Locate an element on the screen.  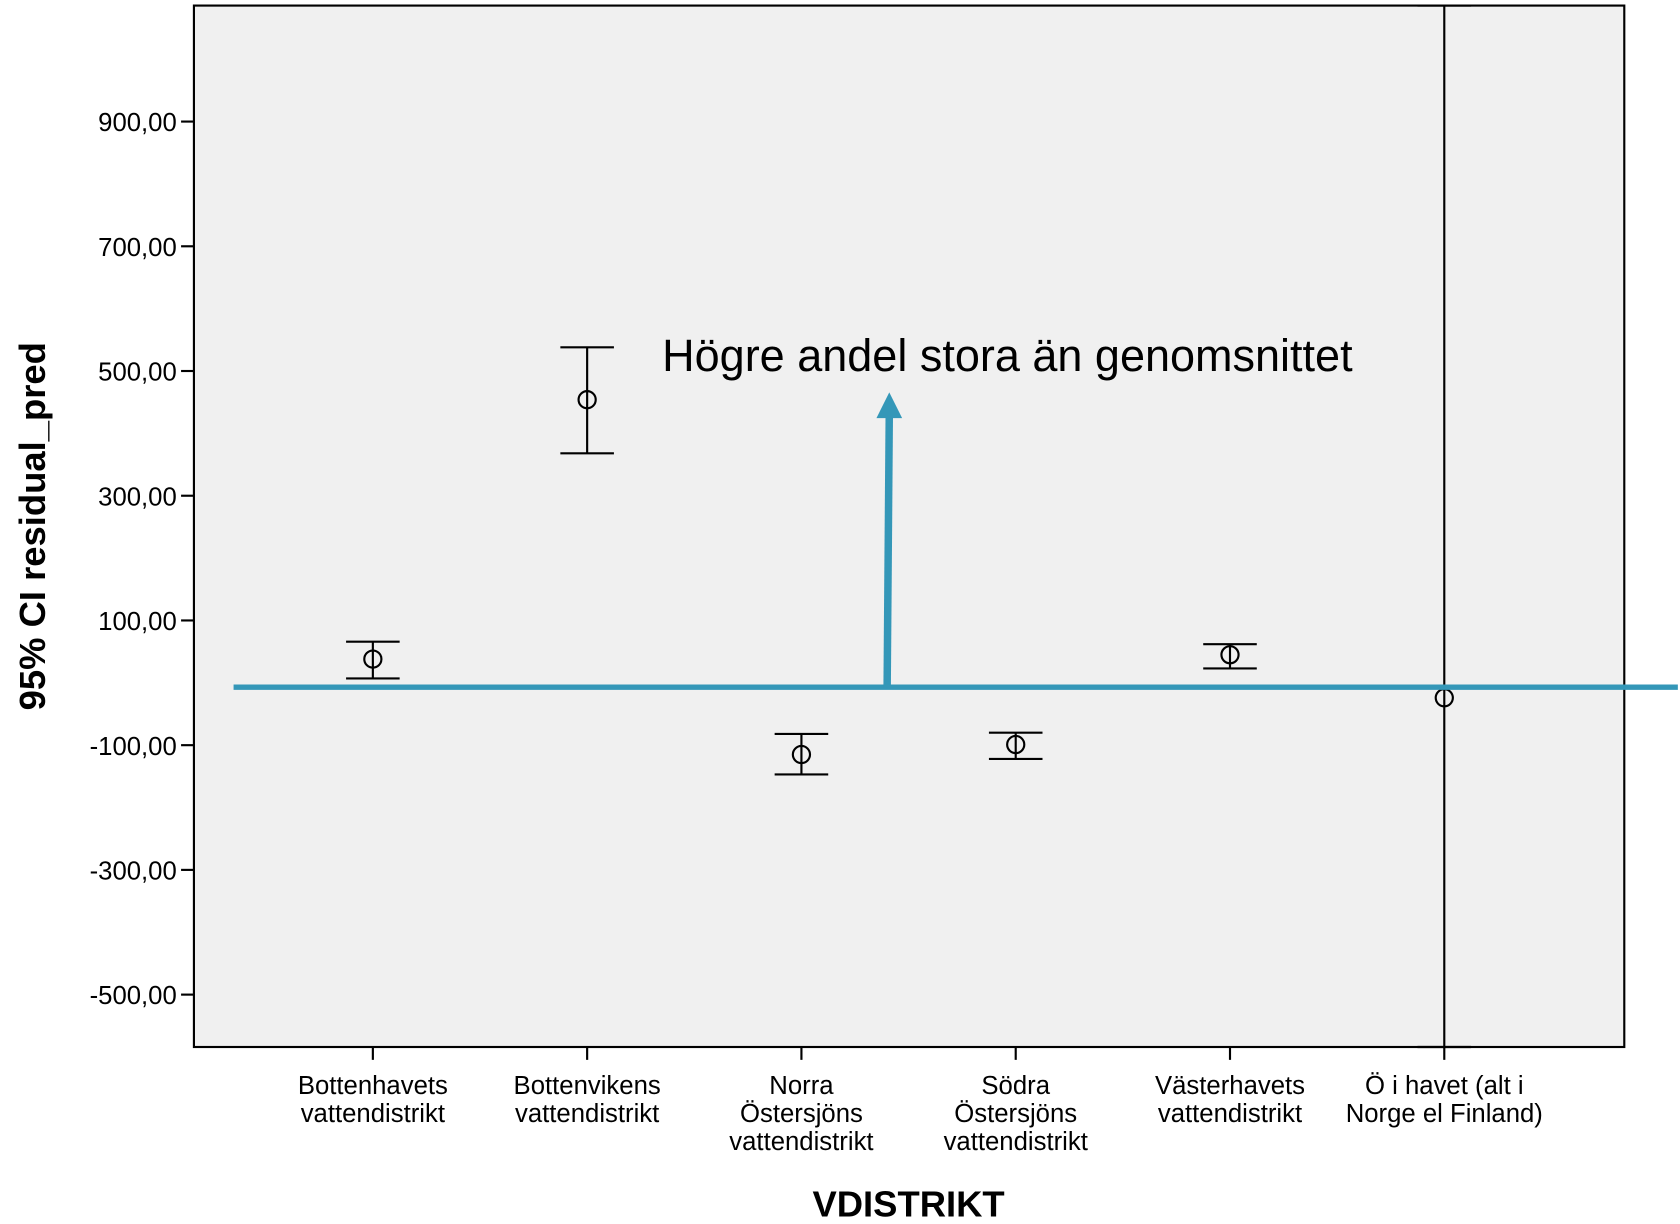
y-axis-label: 95% CI residual_pred is located at coordinates (32, 526).